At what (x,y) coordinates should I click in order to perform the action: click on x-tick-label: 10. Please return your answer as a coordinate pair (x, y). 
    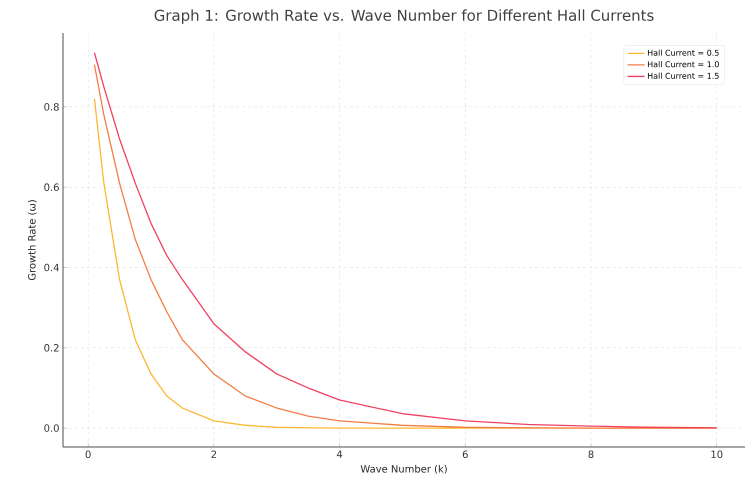
    Looking at the image, I should click on (716, 454).